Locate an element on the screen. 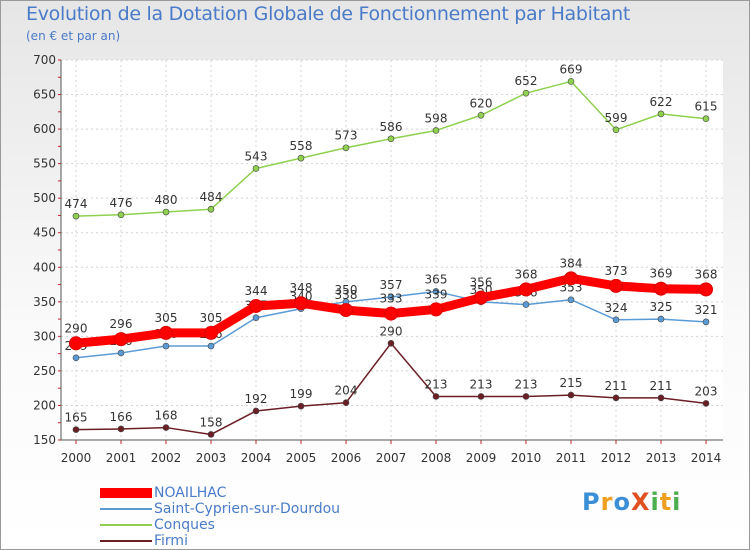 The image size is (750, 550). y-tick-label: 450 is located at coordinates (44, 233).